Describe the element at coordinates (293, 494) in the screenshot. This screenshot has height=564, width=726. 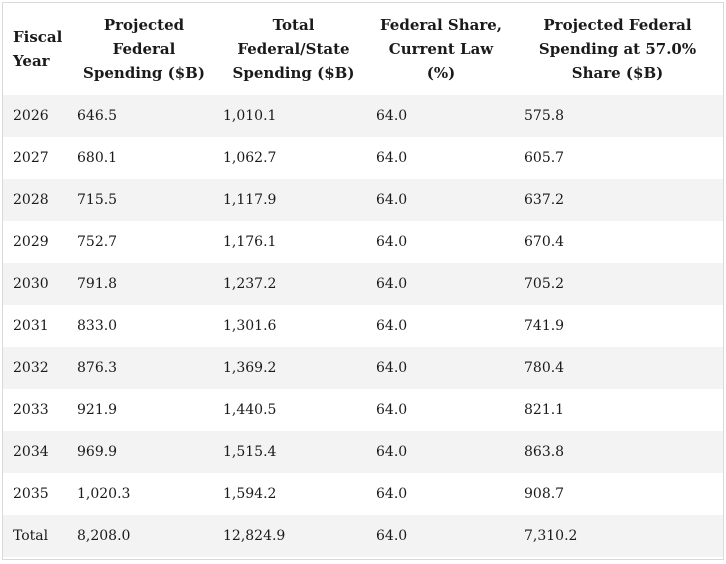
I see `cell-total-spending: 1,594.2` at that location.